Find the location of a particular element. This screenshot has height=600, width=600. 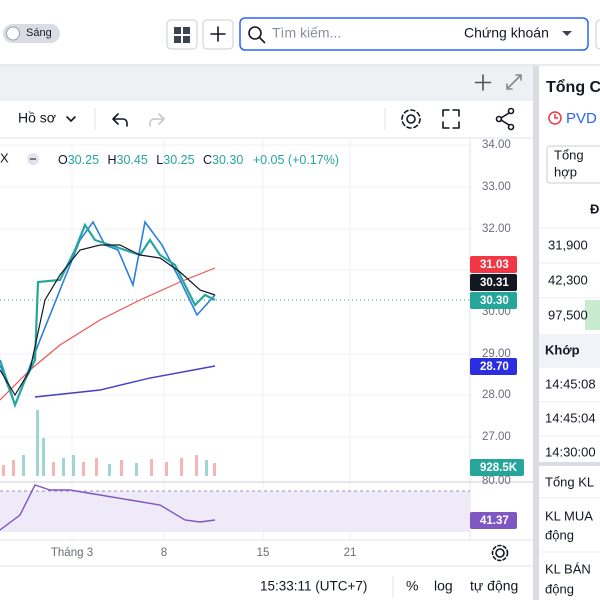

time-row: 14:45:08 is located at coordinates (570, 383).